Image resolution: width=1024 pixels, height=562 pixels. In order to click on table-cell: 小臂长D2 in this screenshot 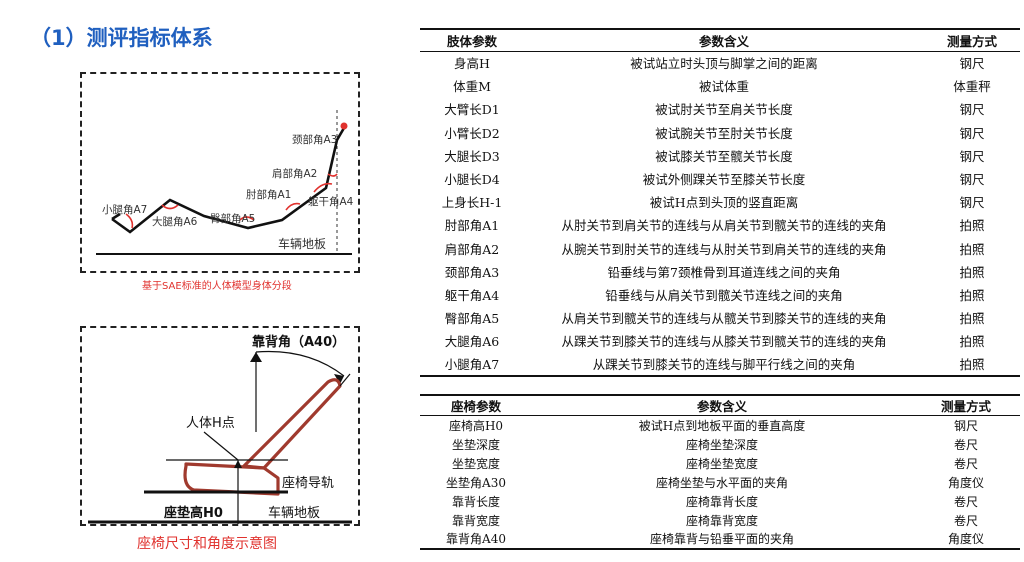, I will do `click(472, 133)`.